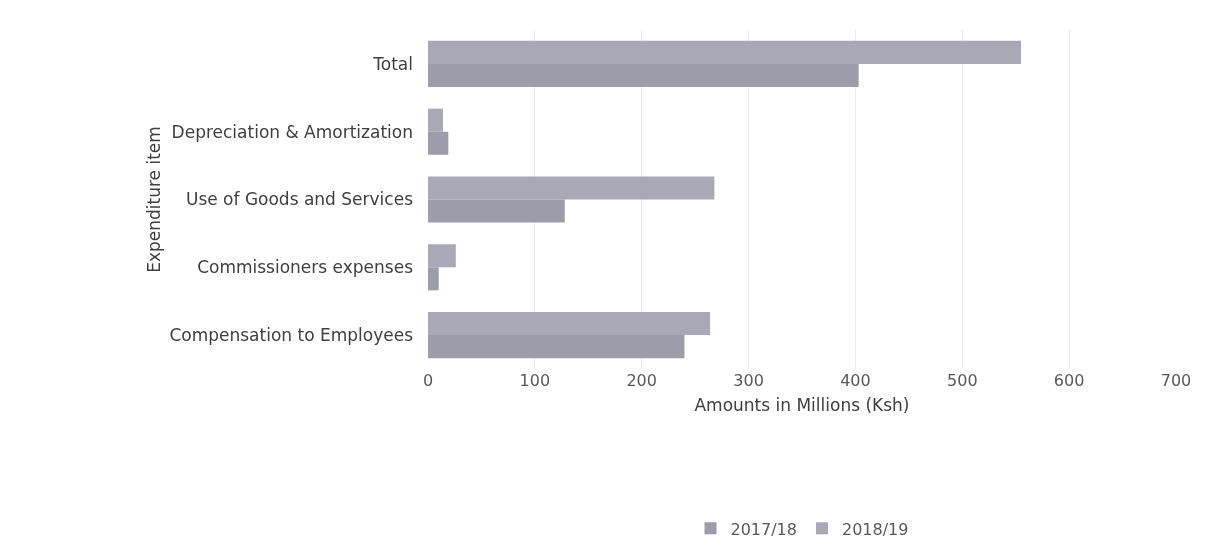 This screenshot has width=1206, height=559. I want to click on y-tick-label: Compensation to Employees, so click(291, 335).